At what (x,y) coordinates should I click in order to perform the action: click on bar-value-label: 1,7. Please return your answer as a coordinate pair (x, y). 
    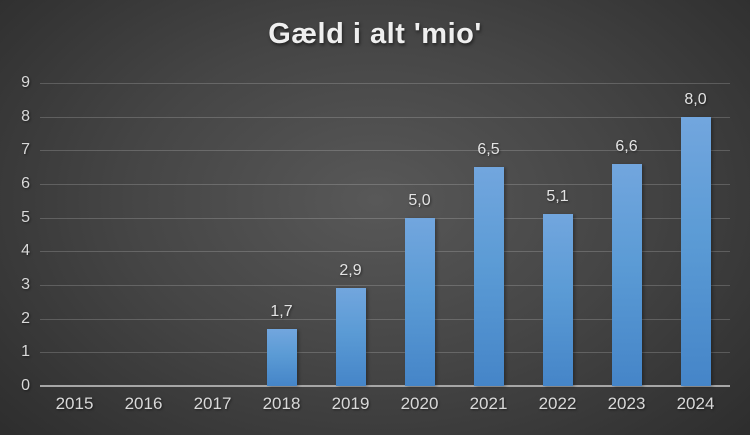
    Looking at the image, I should click on (281, 311).